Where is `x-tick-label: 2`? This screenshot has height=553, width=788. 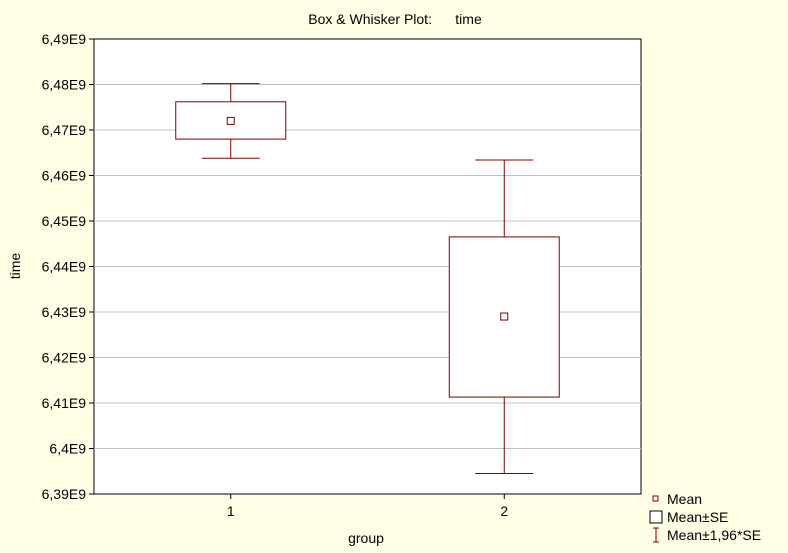
x-tick-label: 2 is located at coordinates (504, 511).